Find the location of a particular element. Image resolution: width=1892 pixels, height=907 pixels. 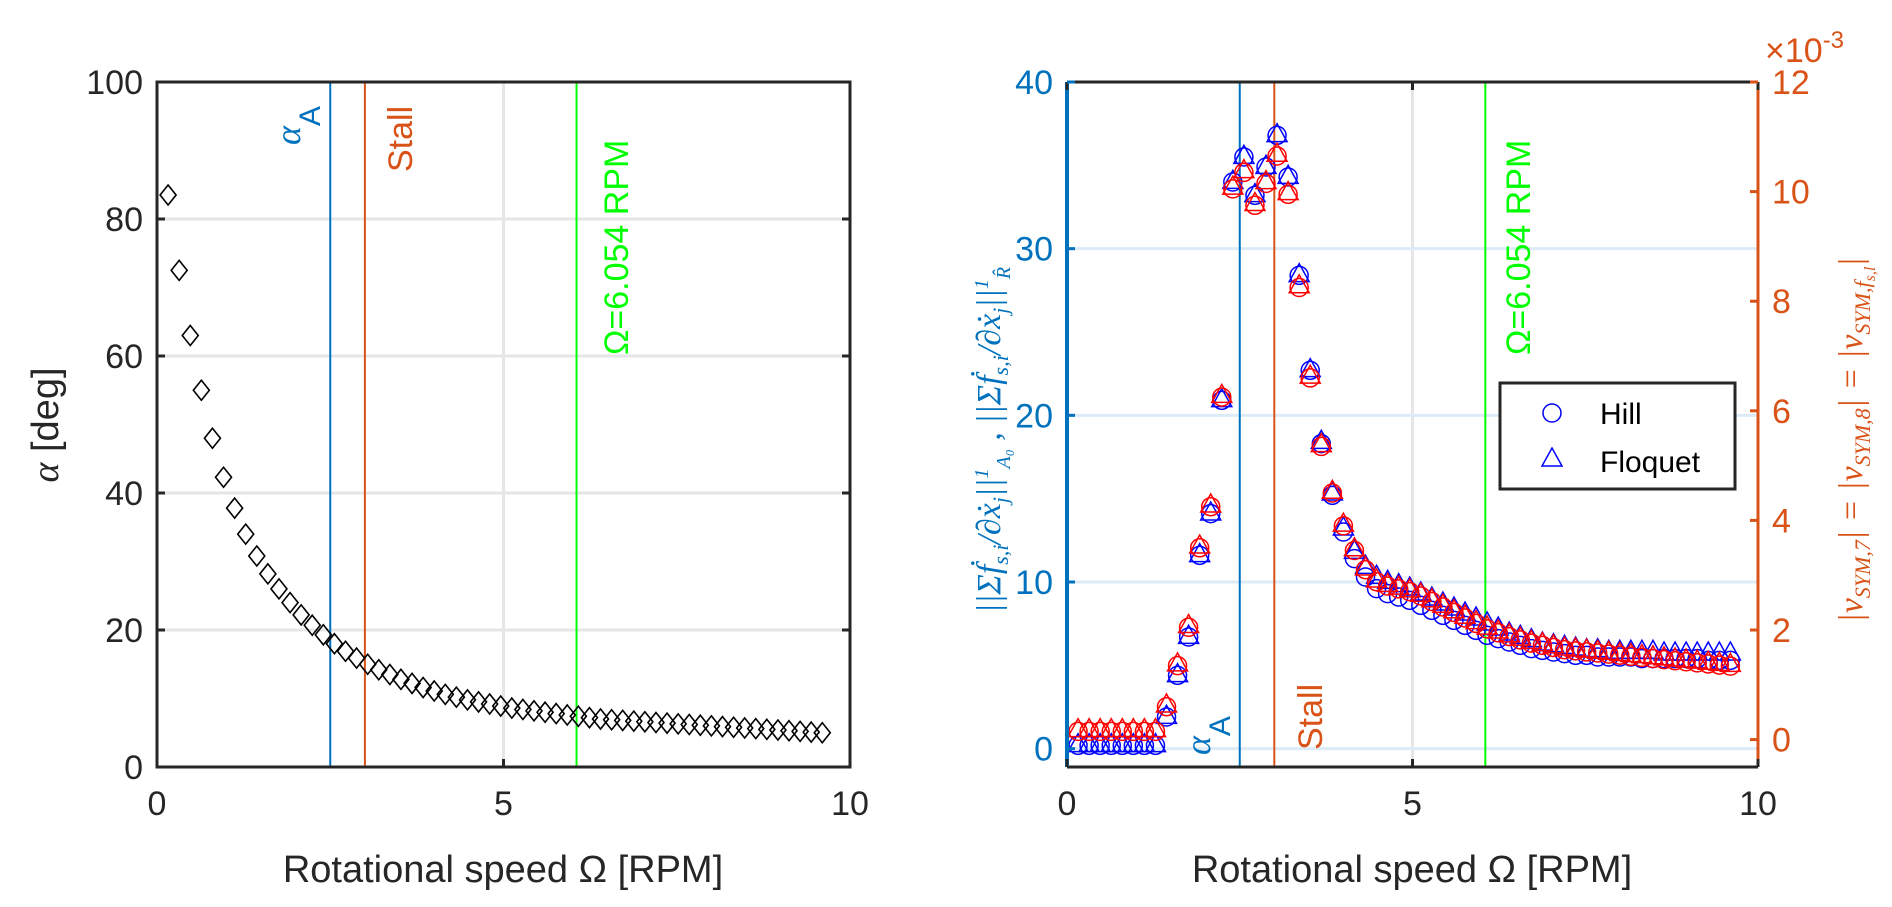

left-y-axis-alpha: α is located at coordinates (46, 472).